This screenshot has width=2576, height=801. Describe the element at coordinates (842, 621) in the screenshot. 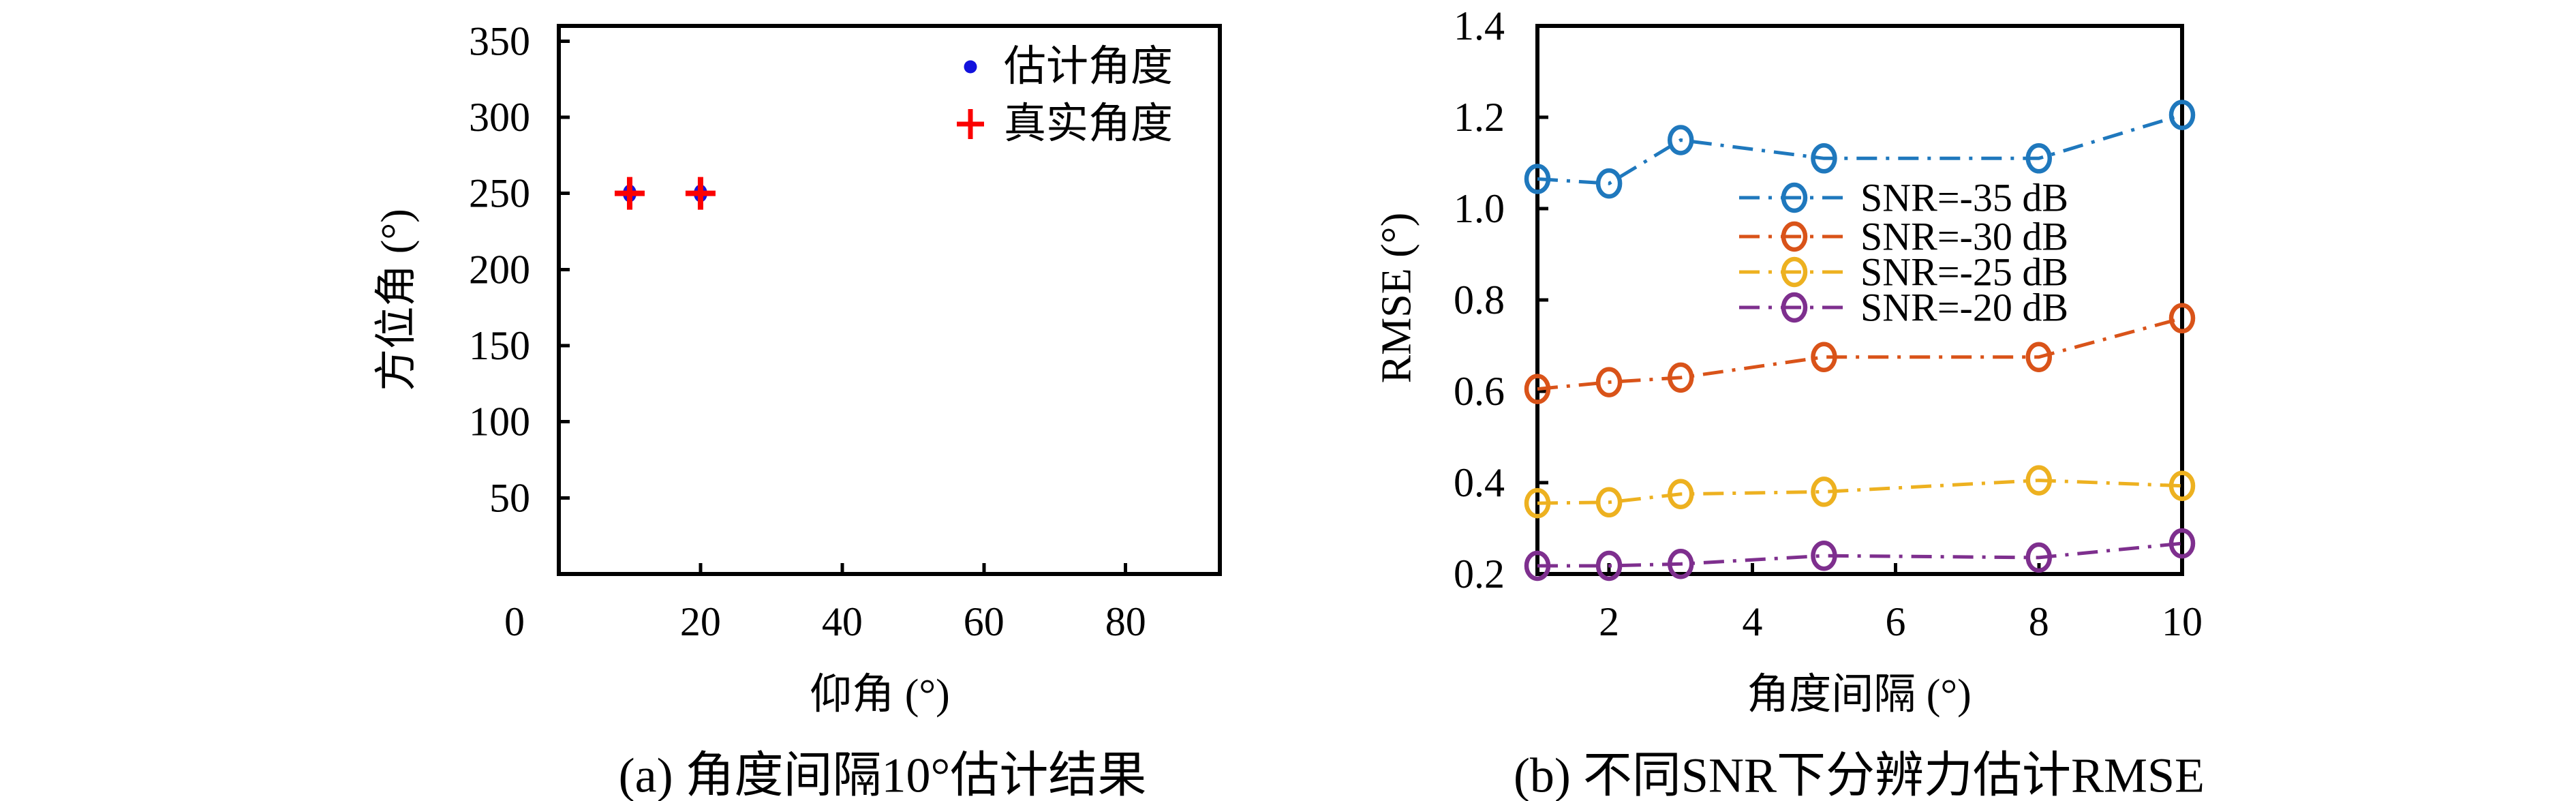

I see `x-tick-label: 40` at that location.